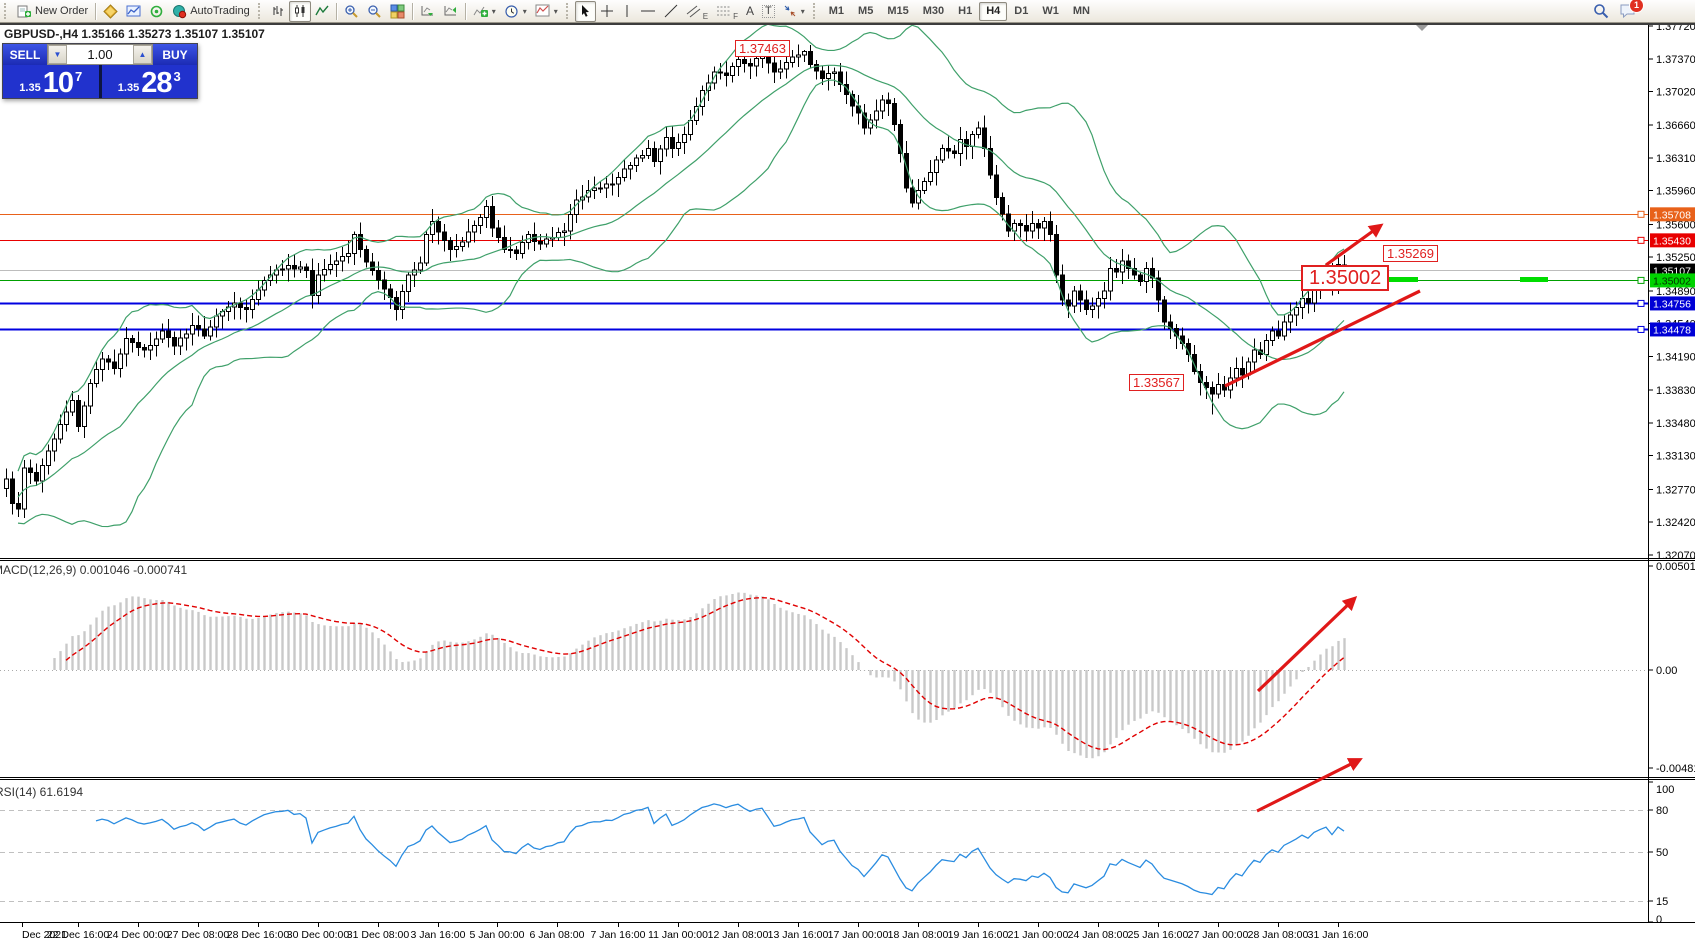  What do you see at coordinates (1675, 357) in the screenshot?
I see `svg-text: 1.34190` at bounding box center [1675, 357].